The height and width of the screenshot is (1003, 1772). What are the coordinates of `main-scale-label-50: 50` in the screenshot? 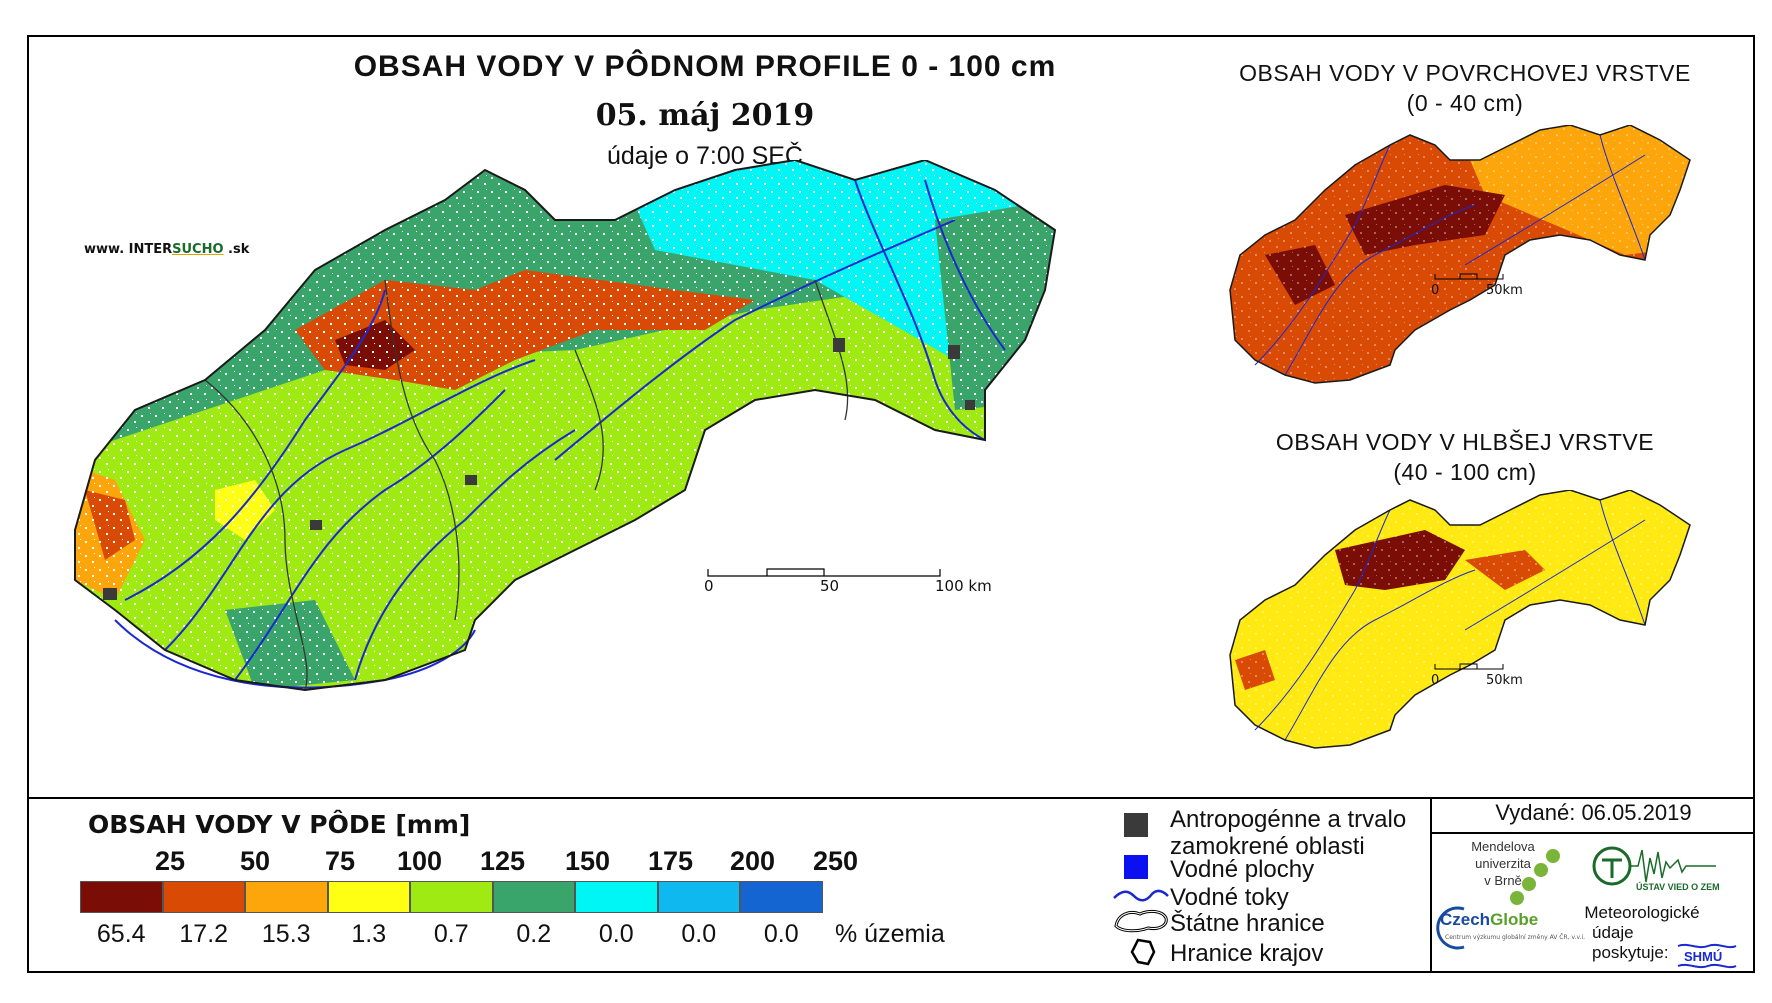 It's located at (829, 586).